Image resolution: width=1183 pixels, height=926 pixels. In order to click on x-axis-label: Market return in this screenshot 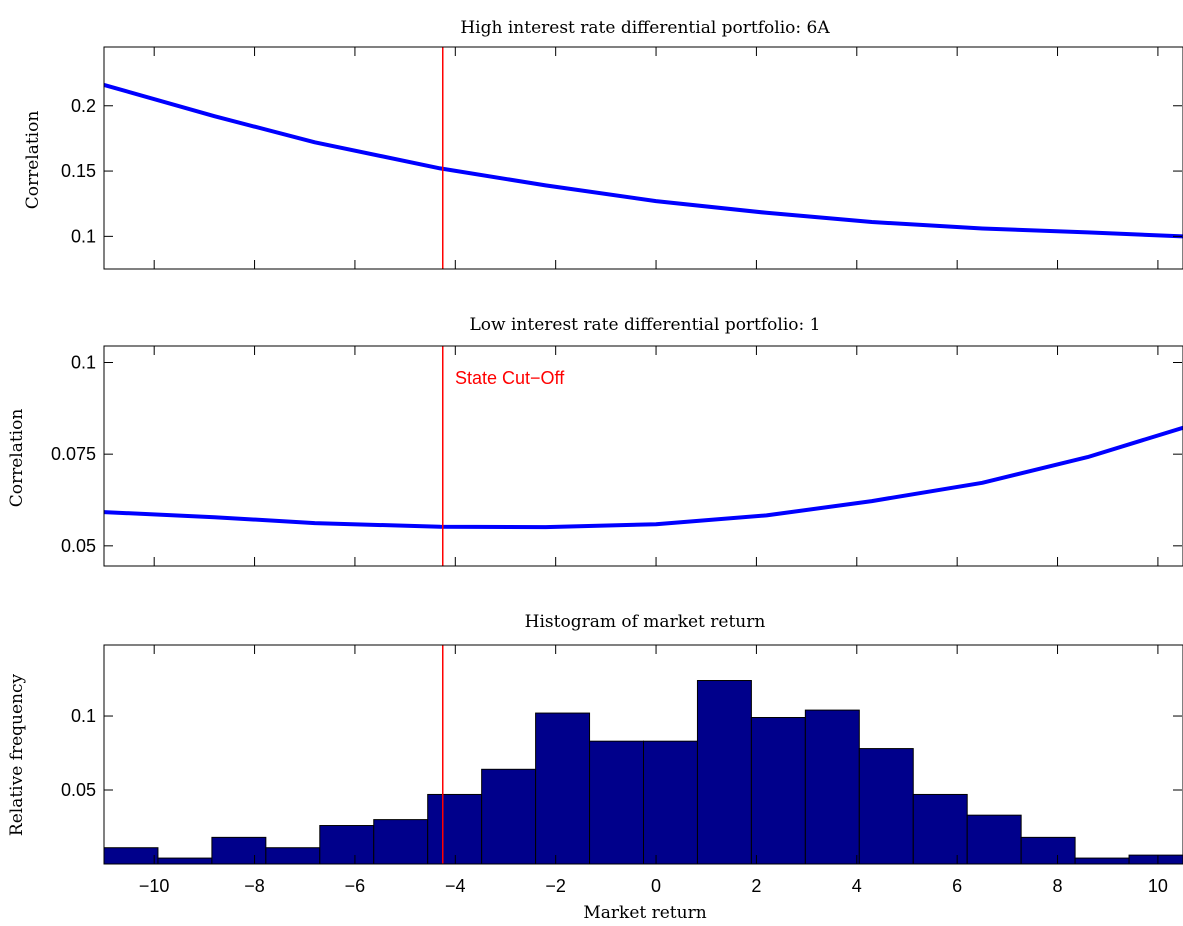, I will do `click(644, 913)`.